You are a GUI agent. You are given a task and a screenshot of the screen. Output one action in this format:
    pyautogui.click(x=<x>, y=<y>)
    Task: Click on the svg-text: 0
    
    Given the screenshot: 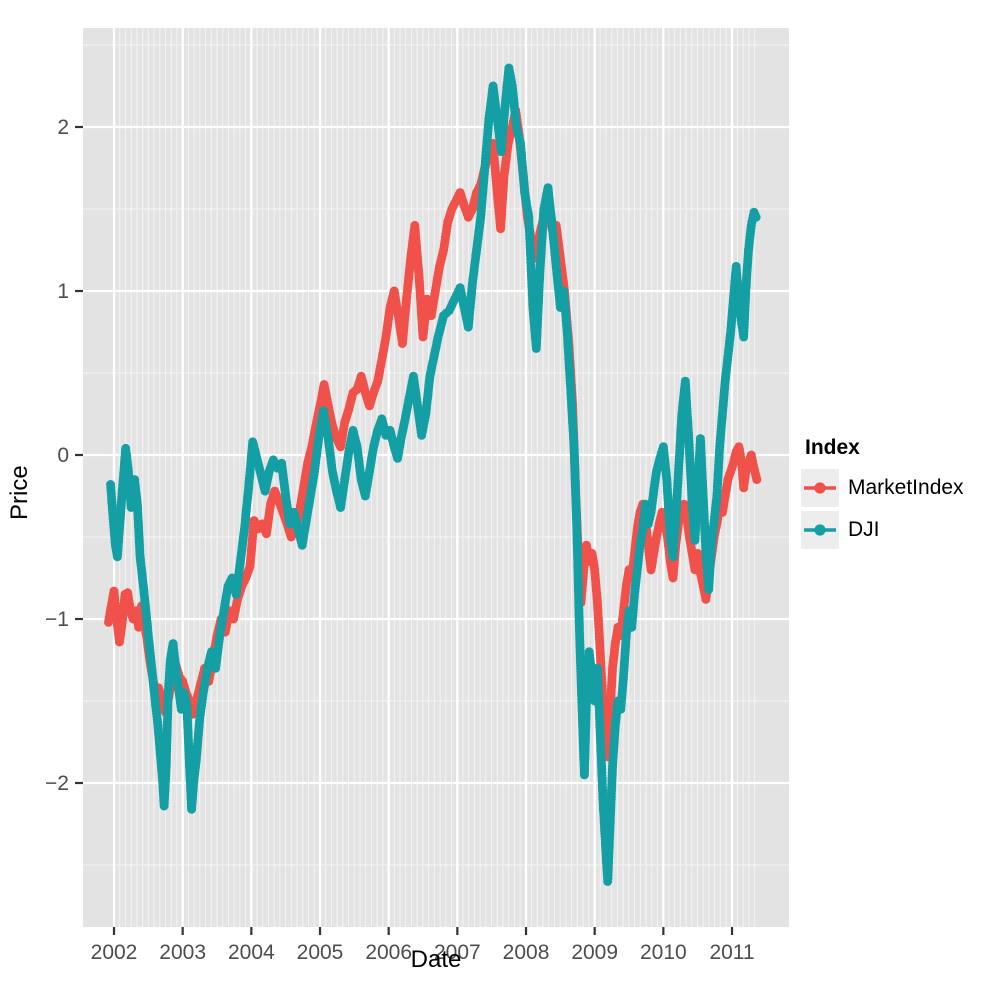 What is the action you would take?
    pyautogui.click(x=63, y=455)
    